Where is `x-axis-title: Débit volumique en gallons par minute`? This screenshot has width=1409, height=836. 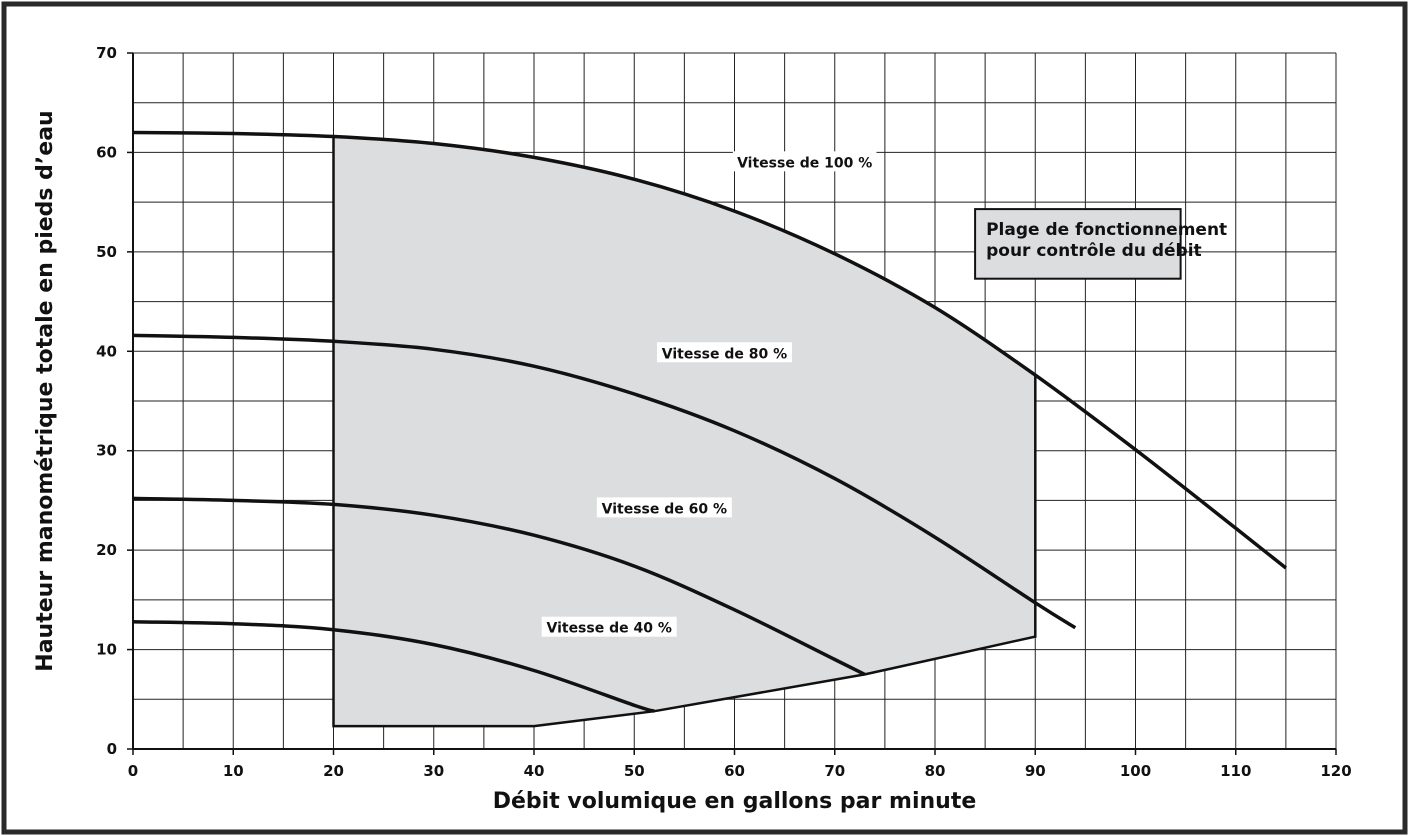 x-axis-title: Débit volumique en gallons par minute is located at coordinates (735, 801).